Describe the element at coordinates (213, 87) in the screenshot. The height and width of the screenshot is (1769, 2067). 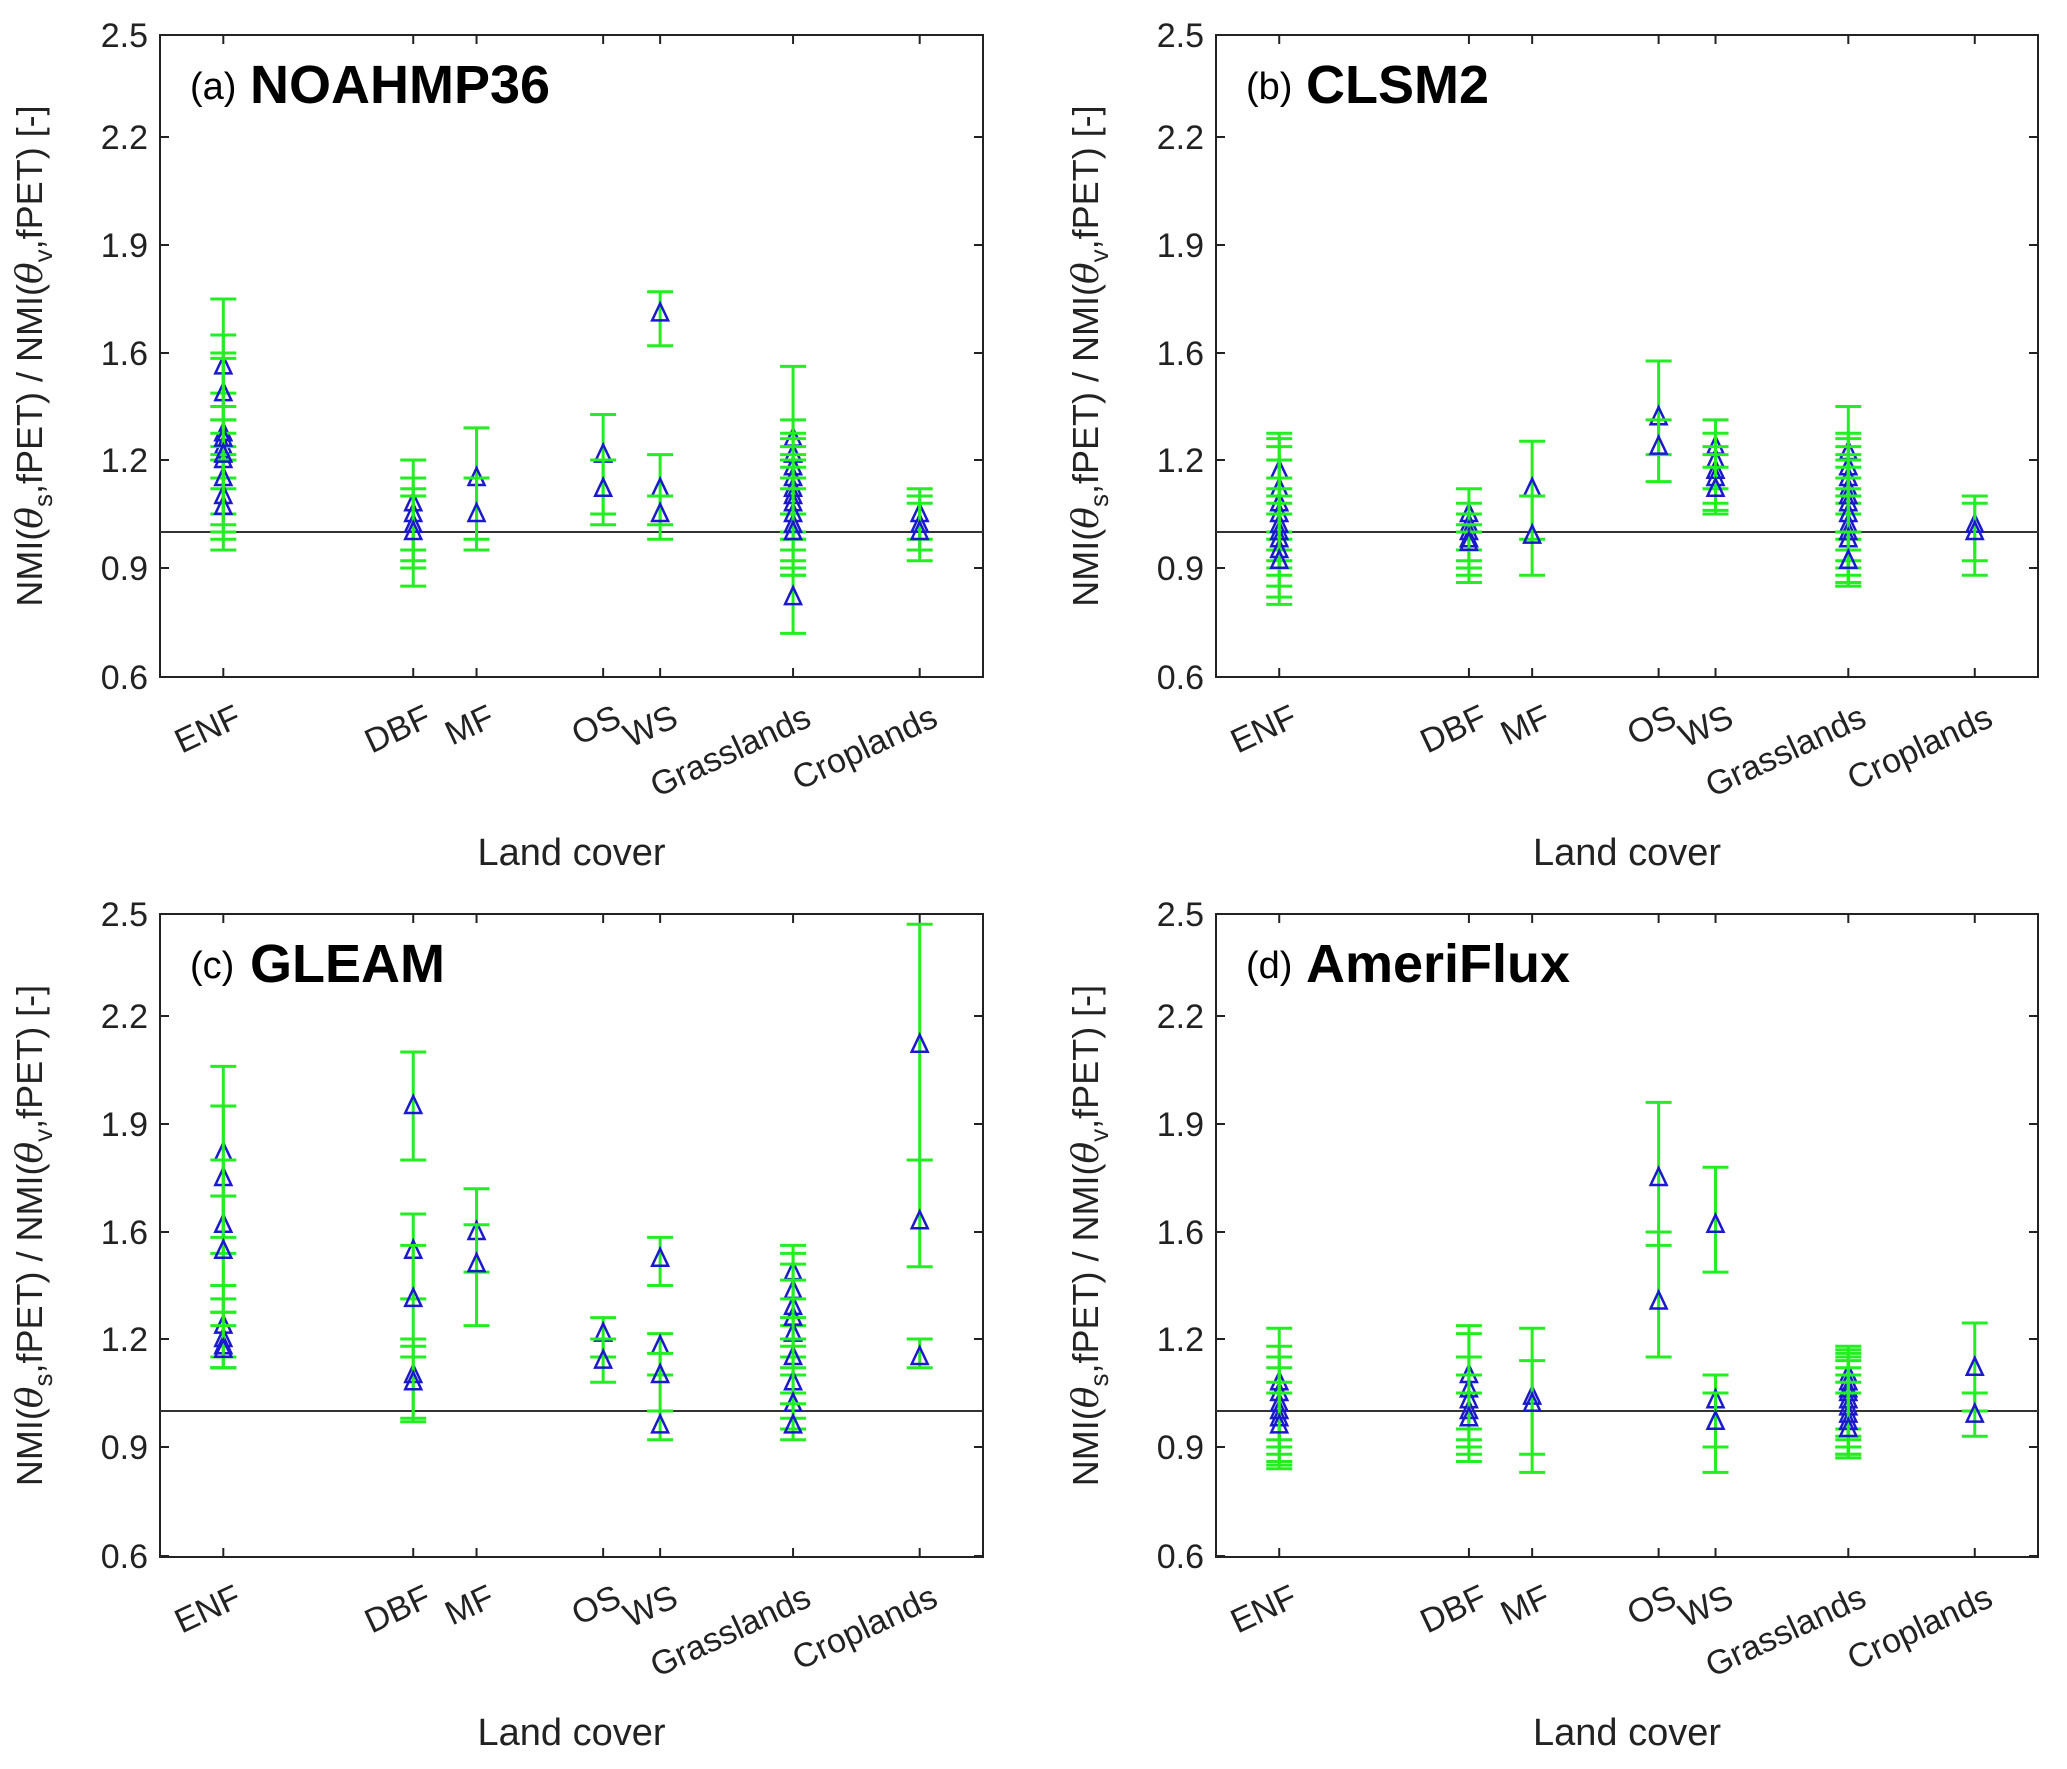
I see `panel-label: (a)` at that location.